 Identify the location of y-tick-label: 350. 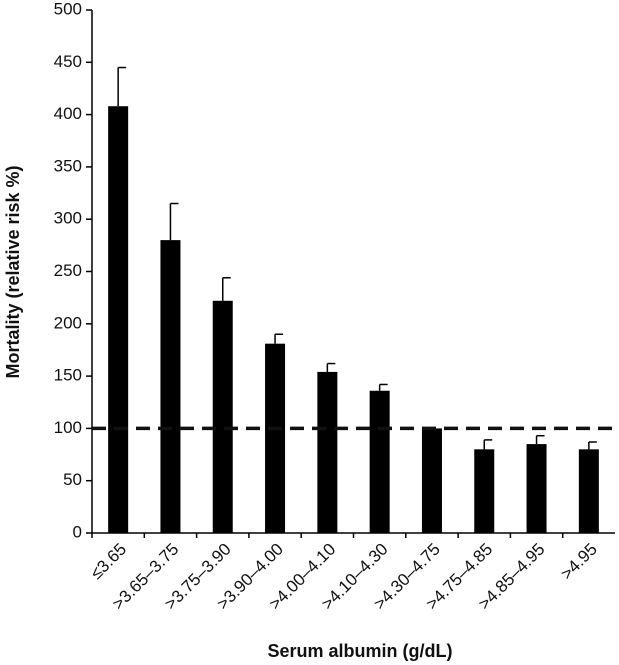
(68, 165).